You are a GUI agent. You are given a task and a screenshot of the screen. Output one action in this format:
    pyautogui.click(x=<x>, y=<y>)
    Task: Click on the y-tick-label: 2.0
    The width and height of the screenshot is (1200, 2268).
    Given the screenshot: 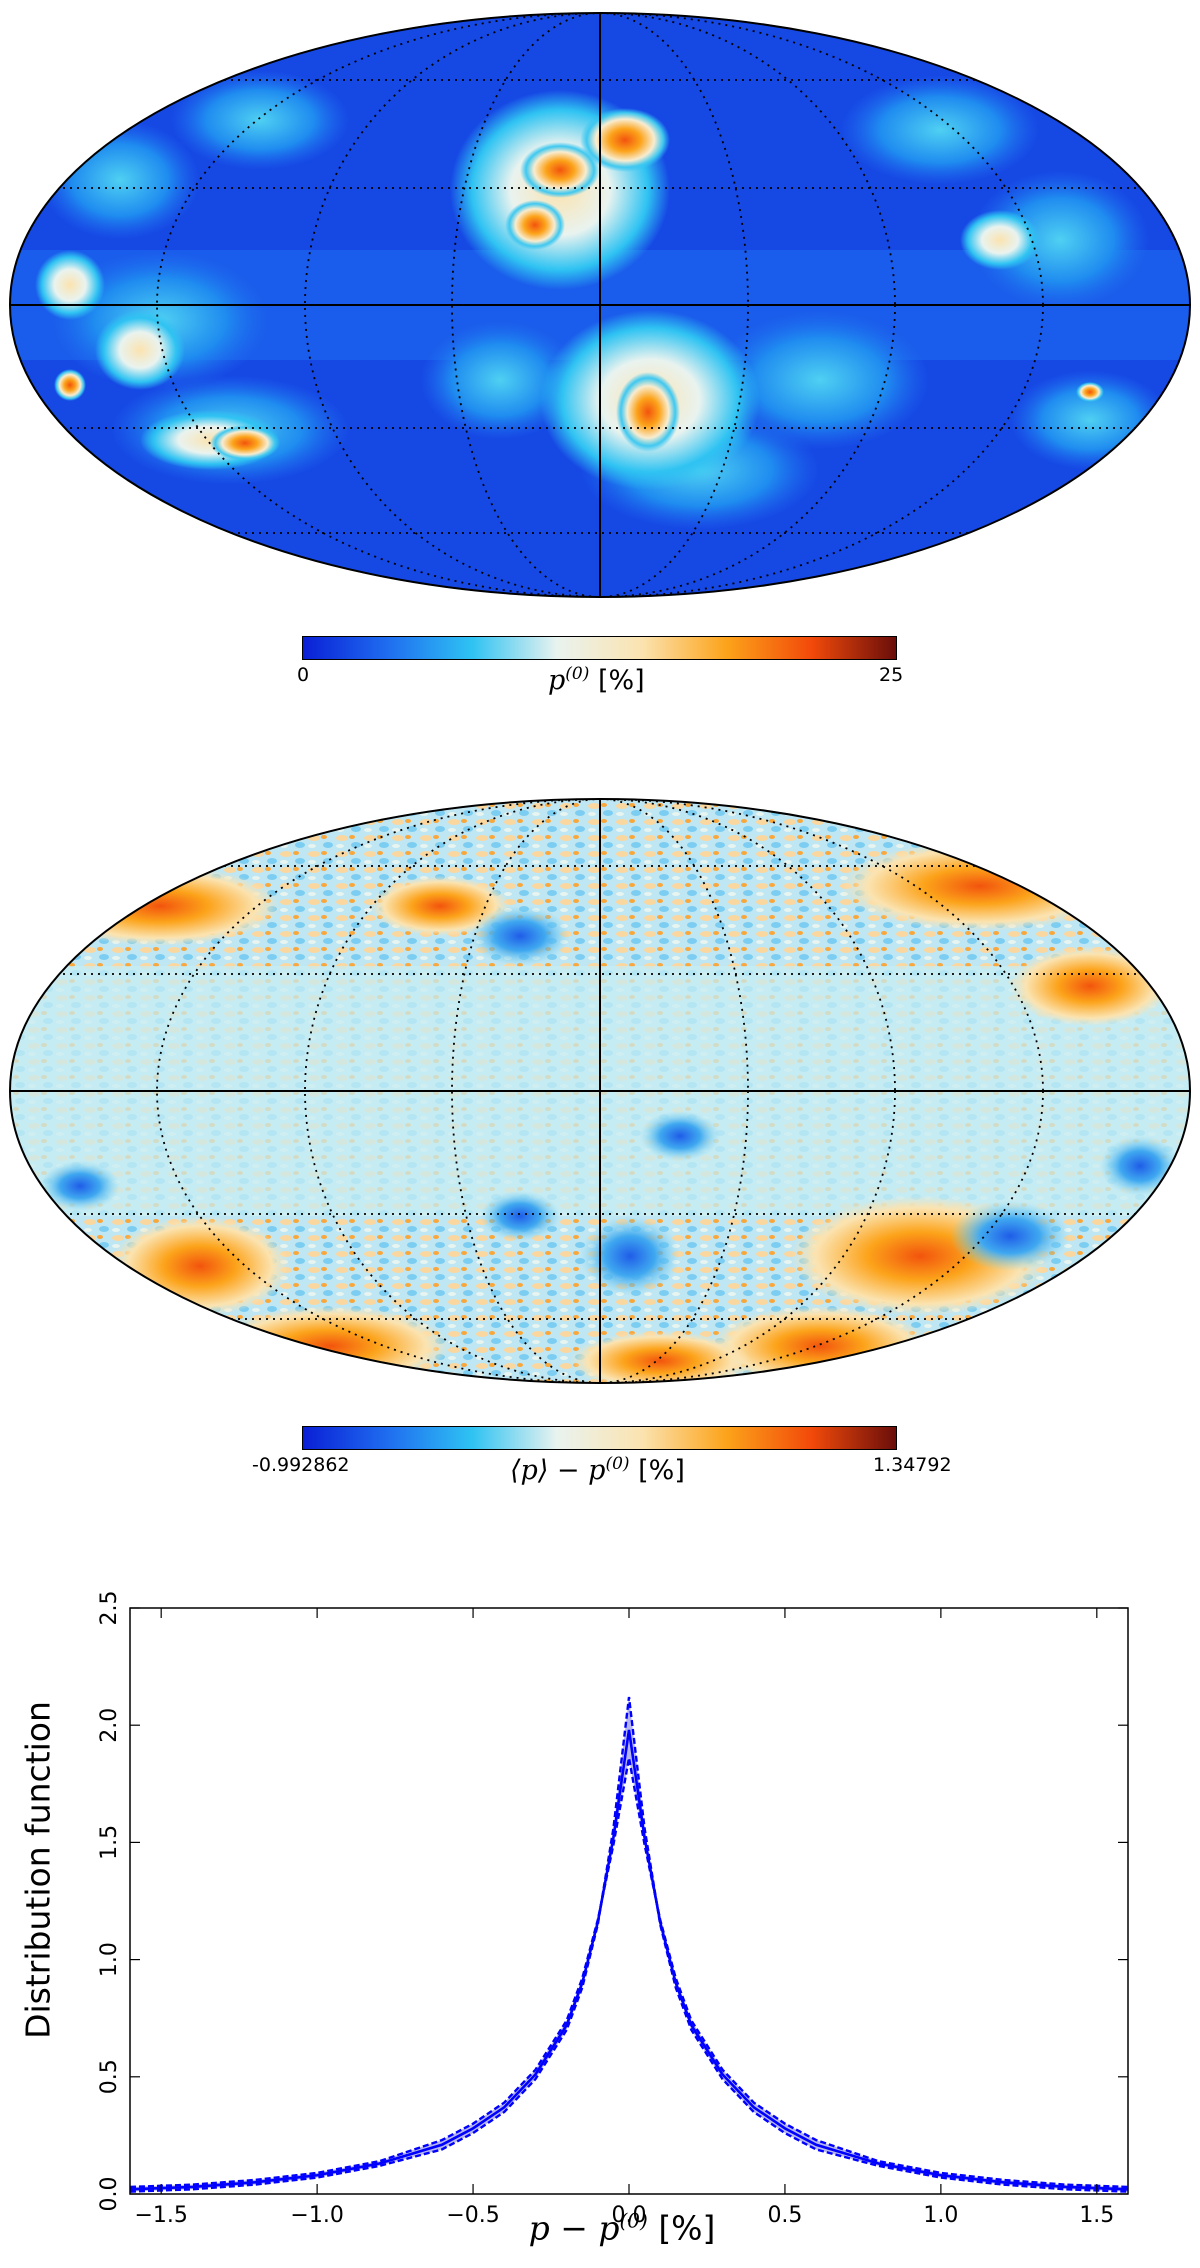 What is the action you would take?
    pyautogui.click(x=109, y=1725)
    